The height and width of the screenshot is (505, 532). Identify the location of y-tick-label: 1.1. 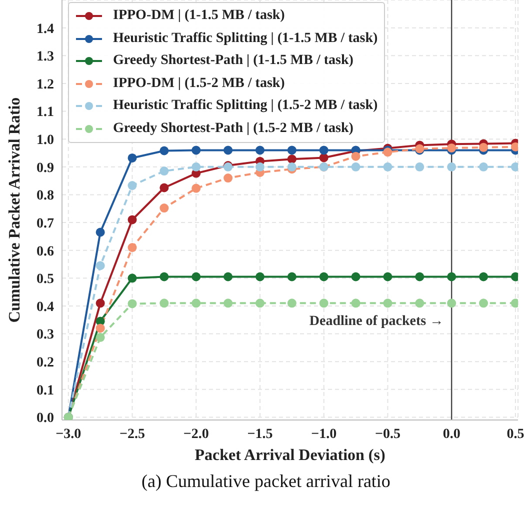
(45, 112).